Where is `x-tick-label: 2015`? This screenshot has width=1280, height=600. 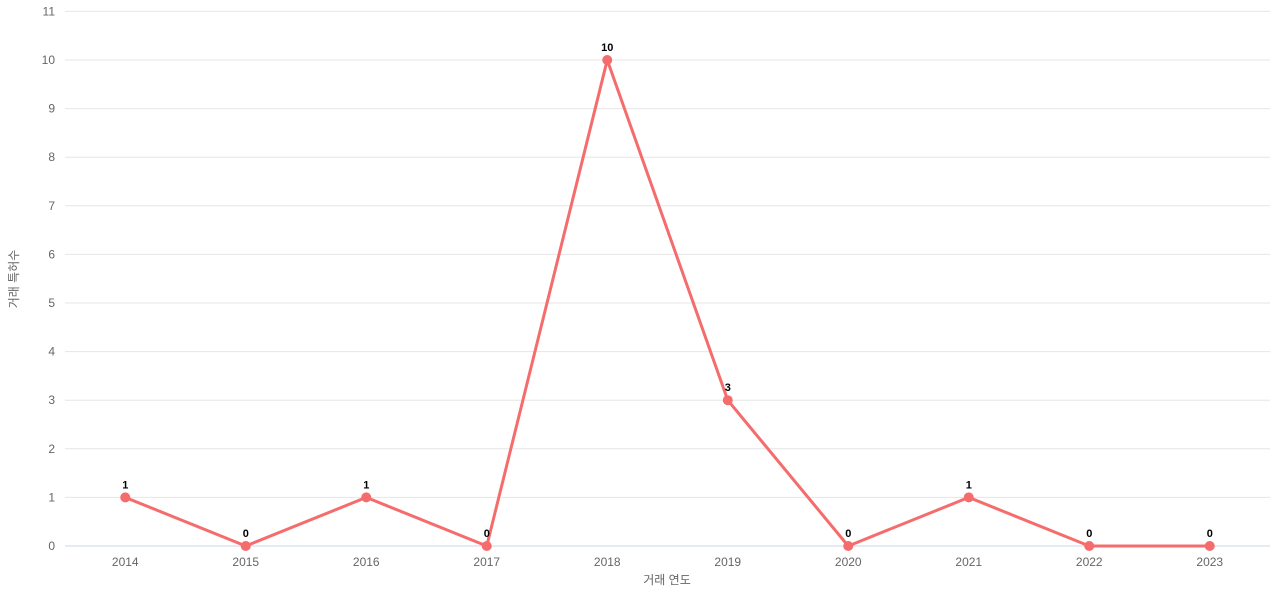 x-tick-label: 2015 is located at coordinates (245, 562).